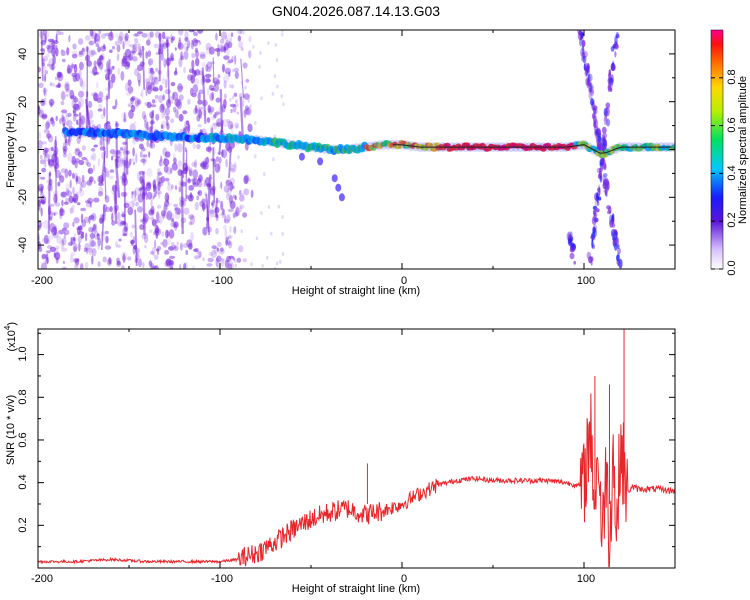 The width and height of the screenshot is (750, 600). Describe the element at coordinates (532, 149) in the screenshot. I see `ridge-trace` at that location.